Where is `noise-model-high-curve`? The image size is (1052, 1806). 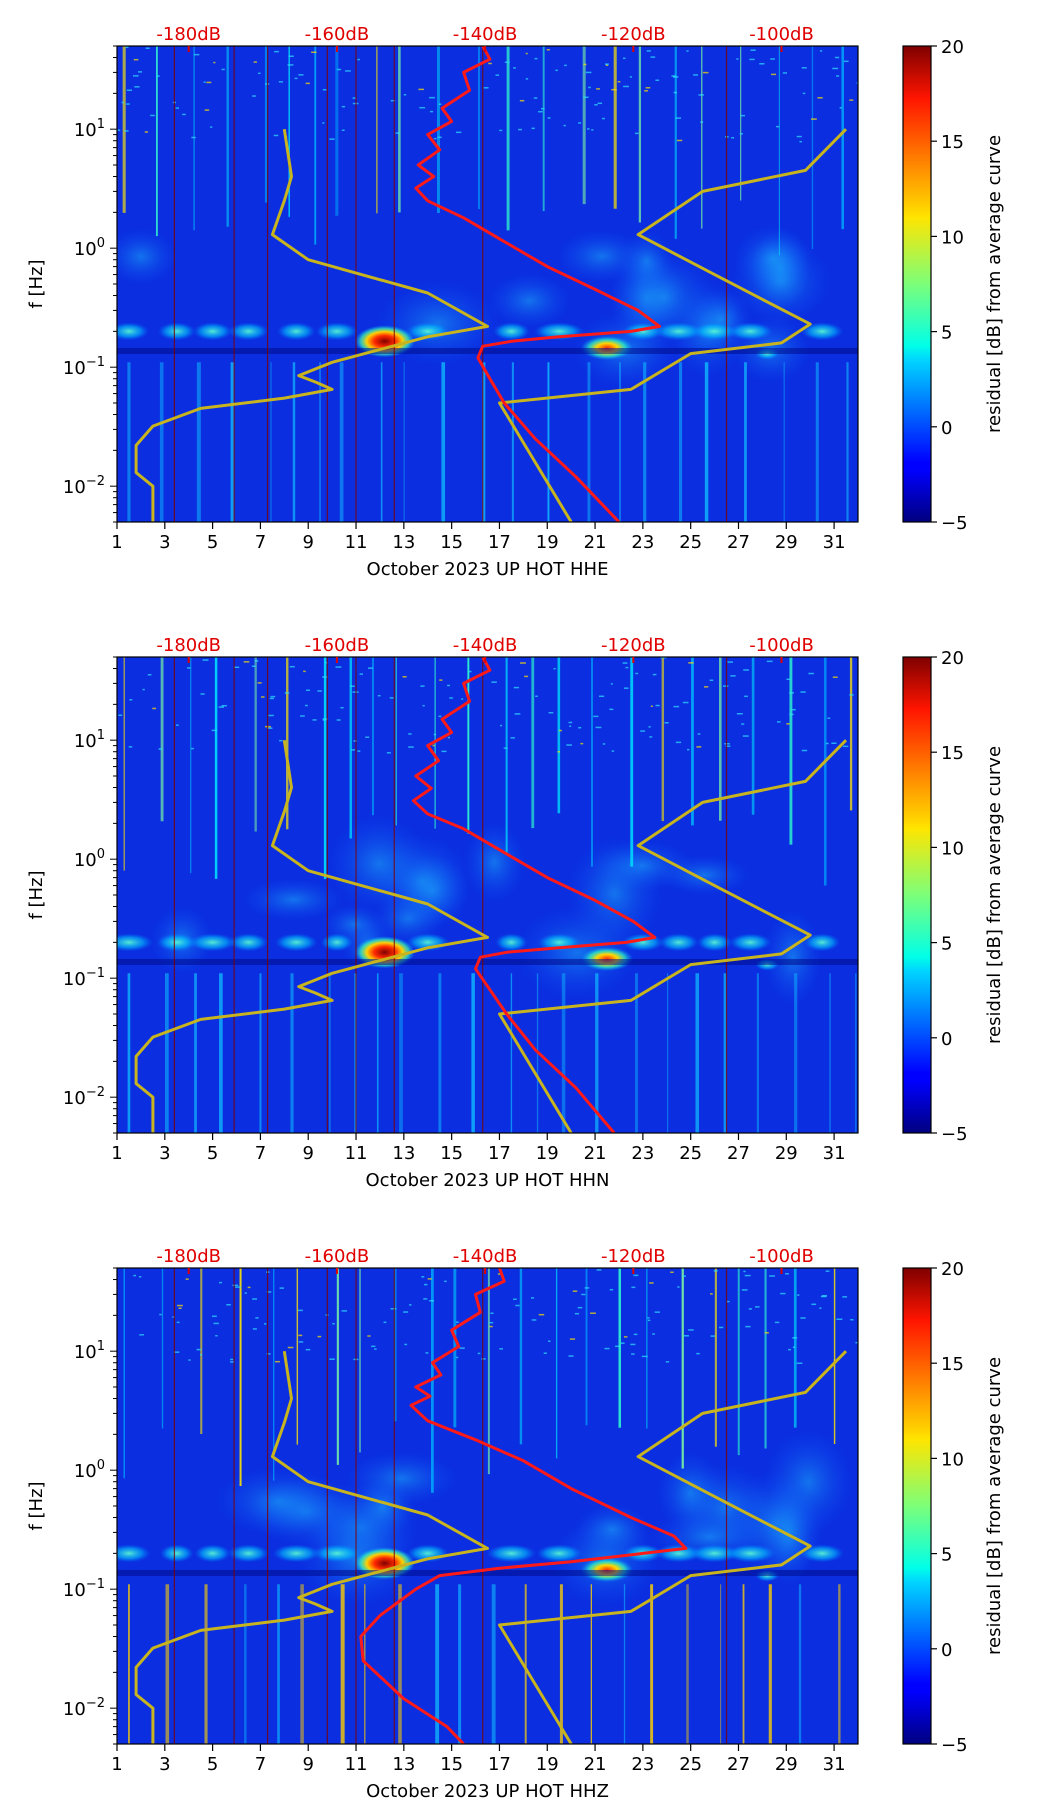
noise-model-high-curve is located at coordinates (673, 936).